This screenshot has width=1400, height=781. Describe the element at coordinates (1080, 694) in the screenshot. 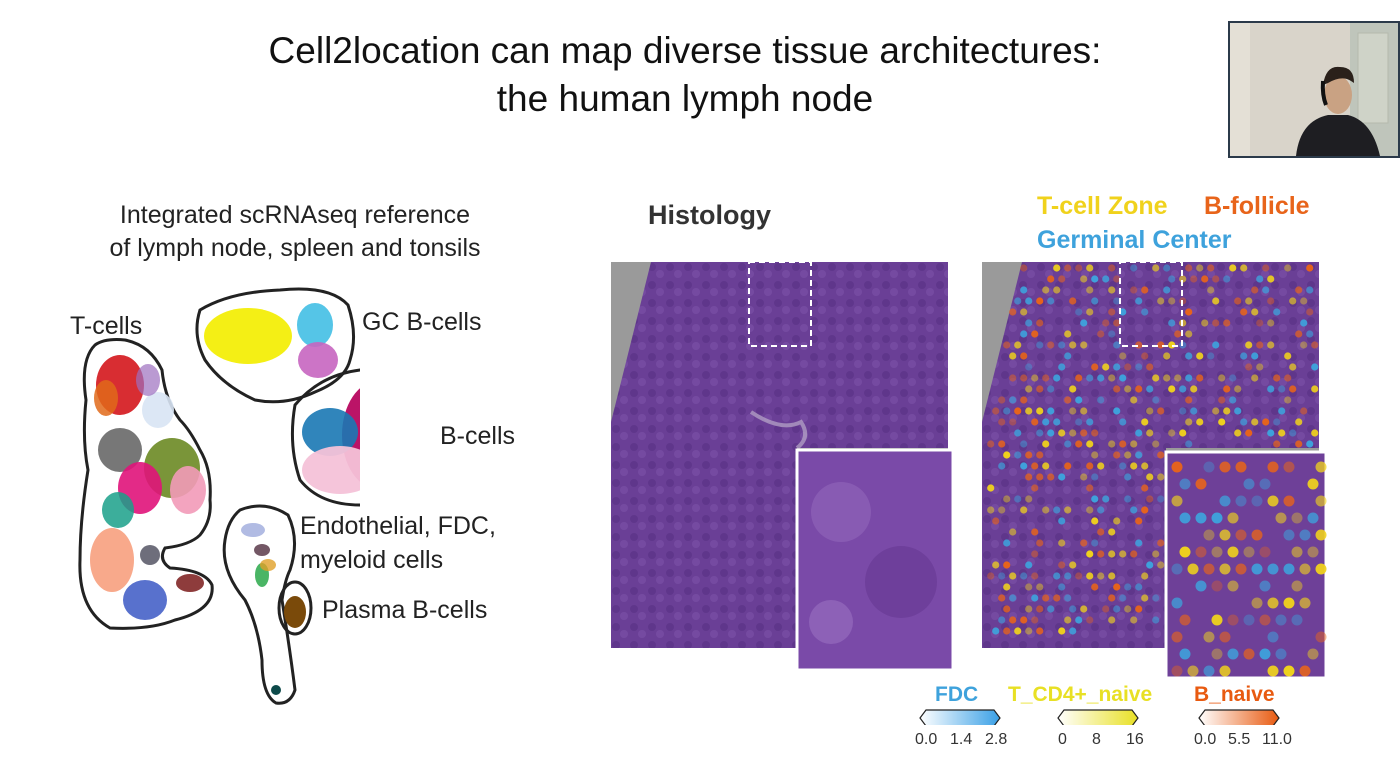

I see `colorbar-tcd4-title: T_CD4+_naive` at that location.